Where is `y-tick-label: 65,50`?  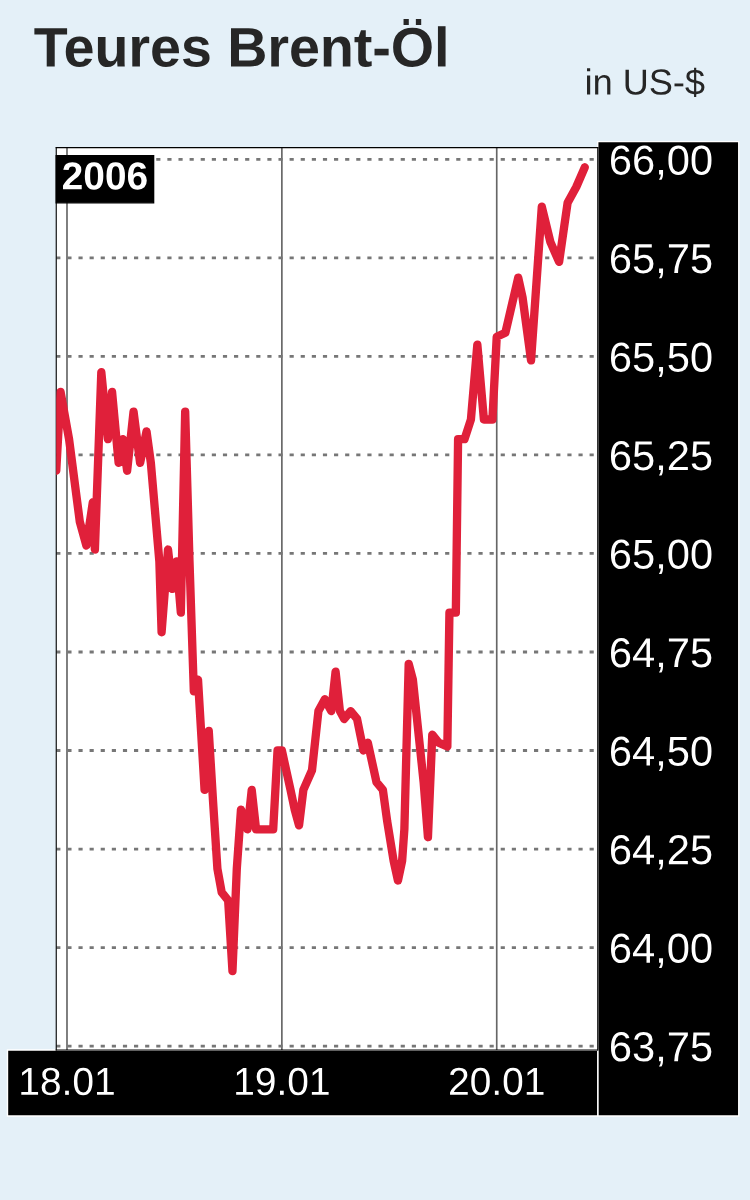
y-tick-label: 65,50 is located at coordinates (661, 359).